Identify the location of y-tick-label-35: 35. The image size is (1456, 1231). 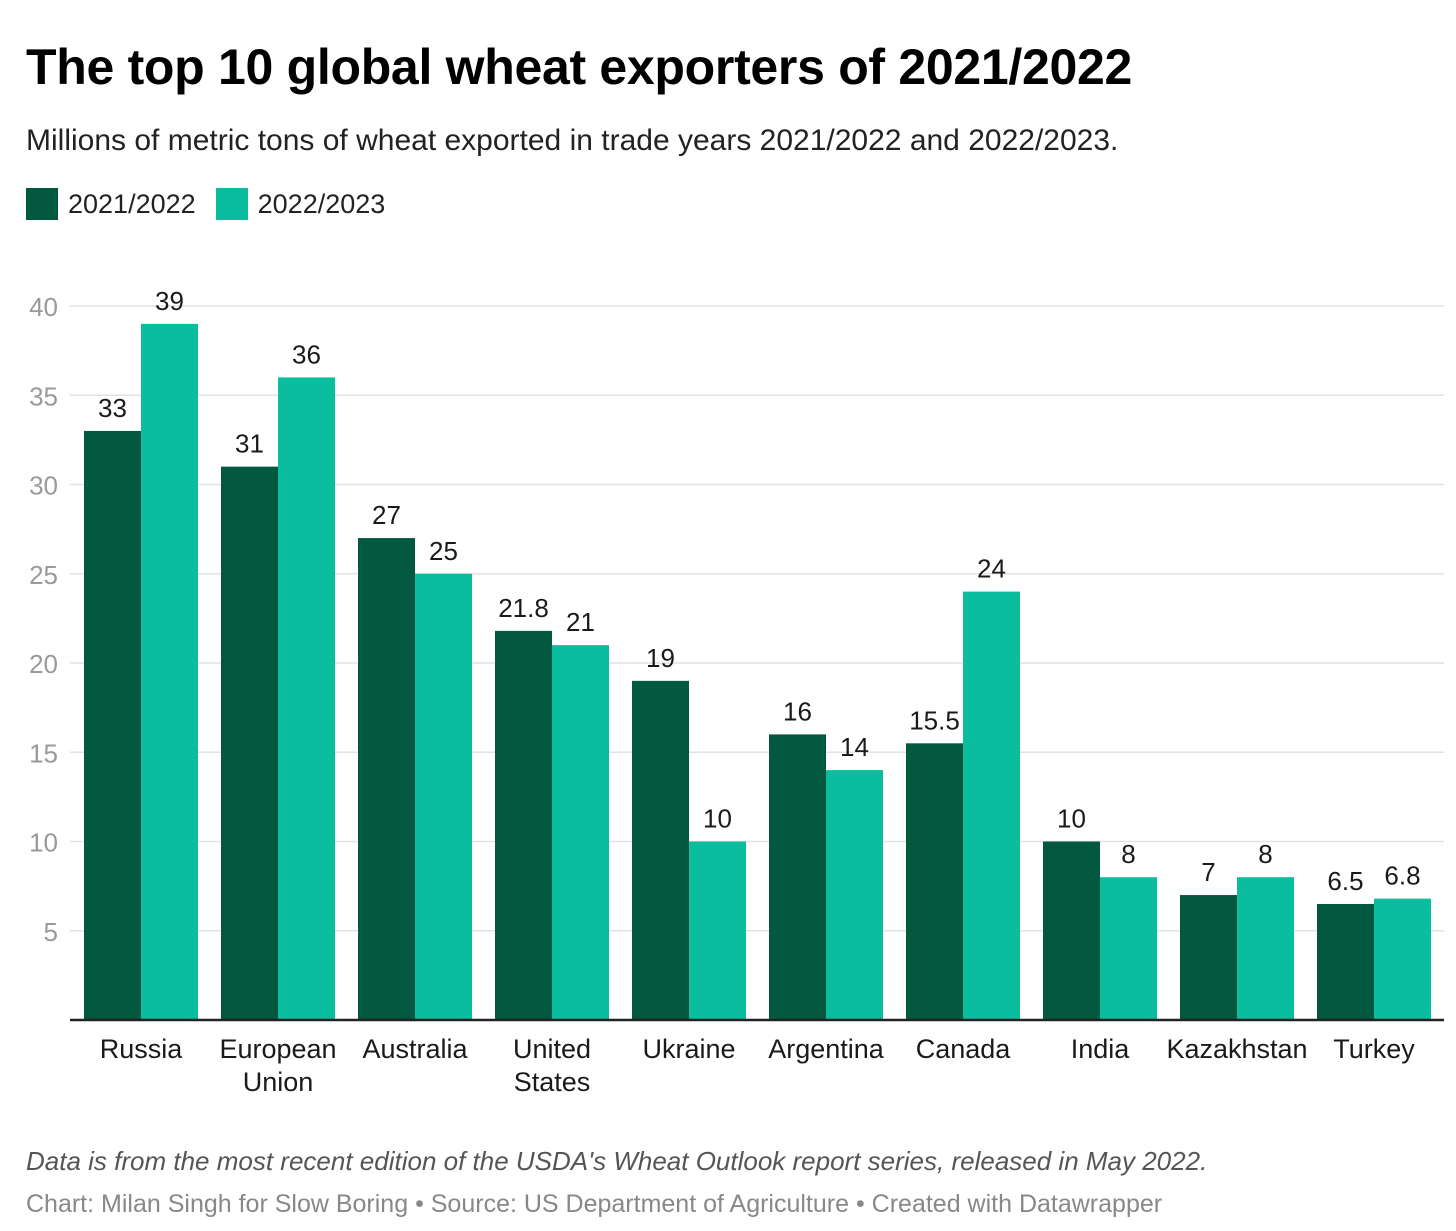
(43, 396).